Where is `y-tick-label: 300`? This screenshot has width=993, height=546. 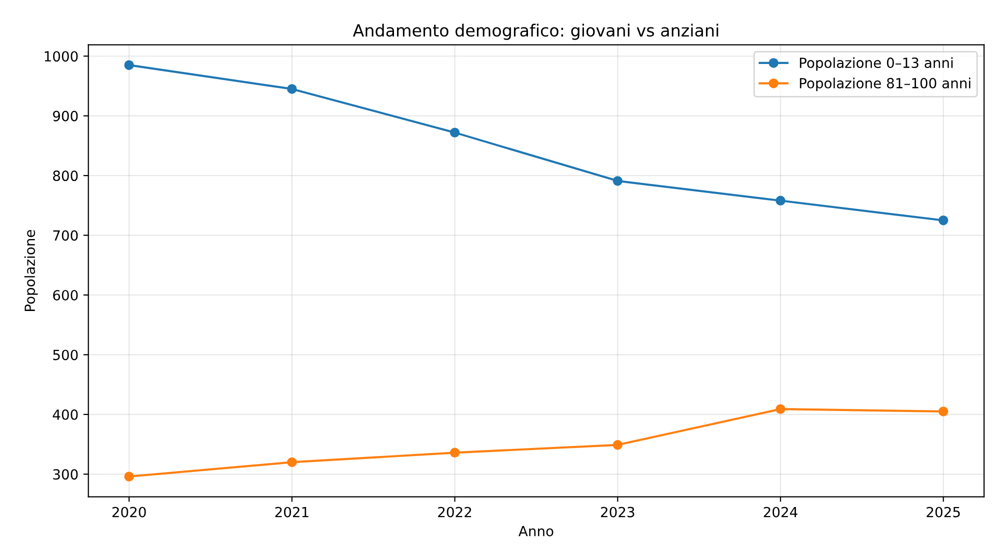 y-tick-label: 300 is located at coordinates (65, 474).